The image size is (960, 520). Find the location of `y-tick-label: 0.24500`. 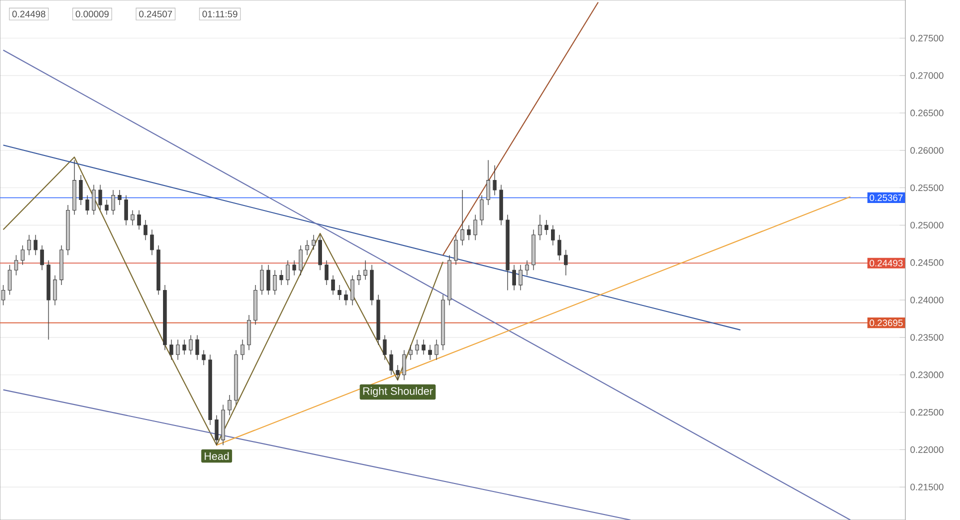

y-tick-label: 0.24500 is located at coordinates (927, 262).